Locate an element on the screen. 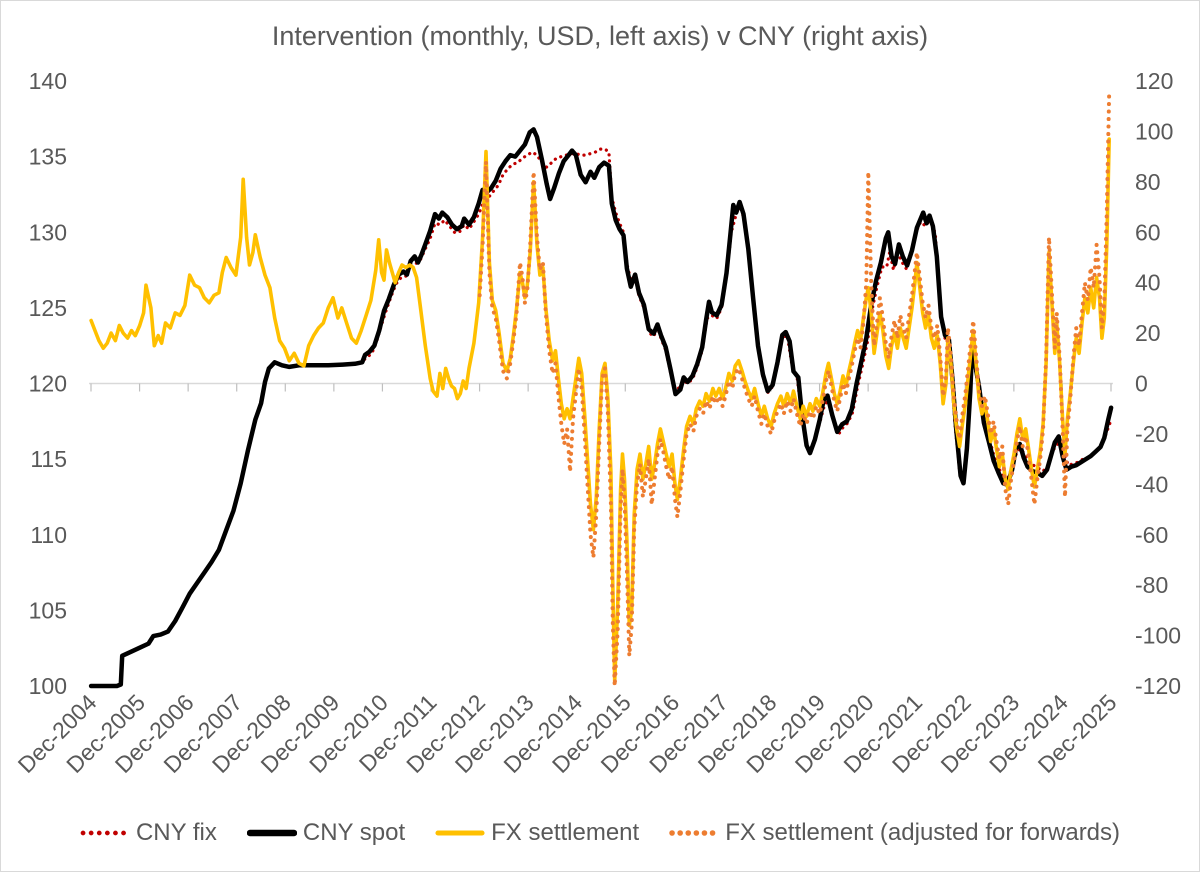 The width and height of the screenshot is (1200, 872). legend-item-cny-fix: CNY fix is located at coordinates (148, 833).